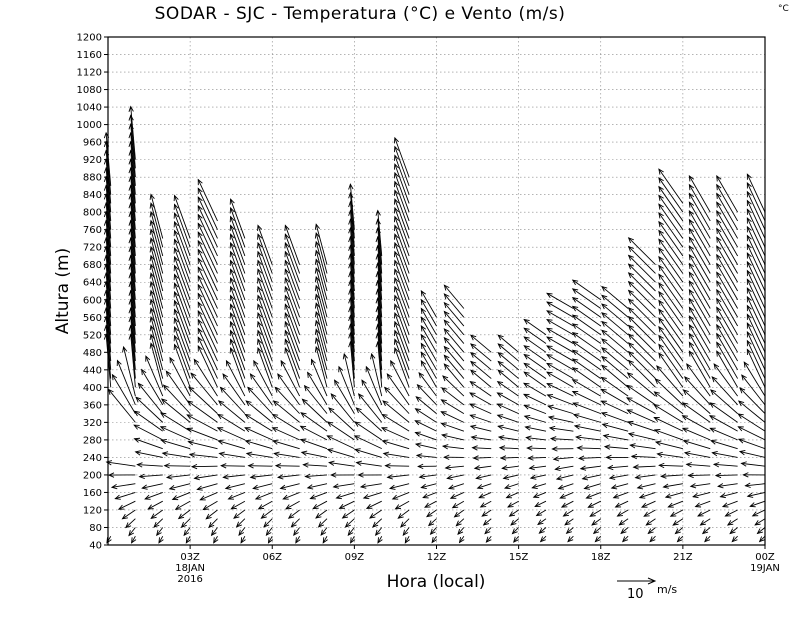 Image resolution: width=800 pixels, height=618 pixels. Describe the element at coordinates (92, 475) in the screenshot. I see `y-tick-label: 200` at that location.